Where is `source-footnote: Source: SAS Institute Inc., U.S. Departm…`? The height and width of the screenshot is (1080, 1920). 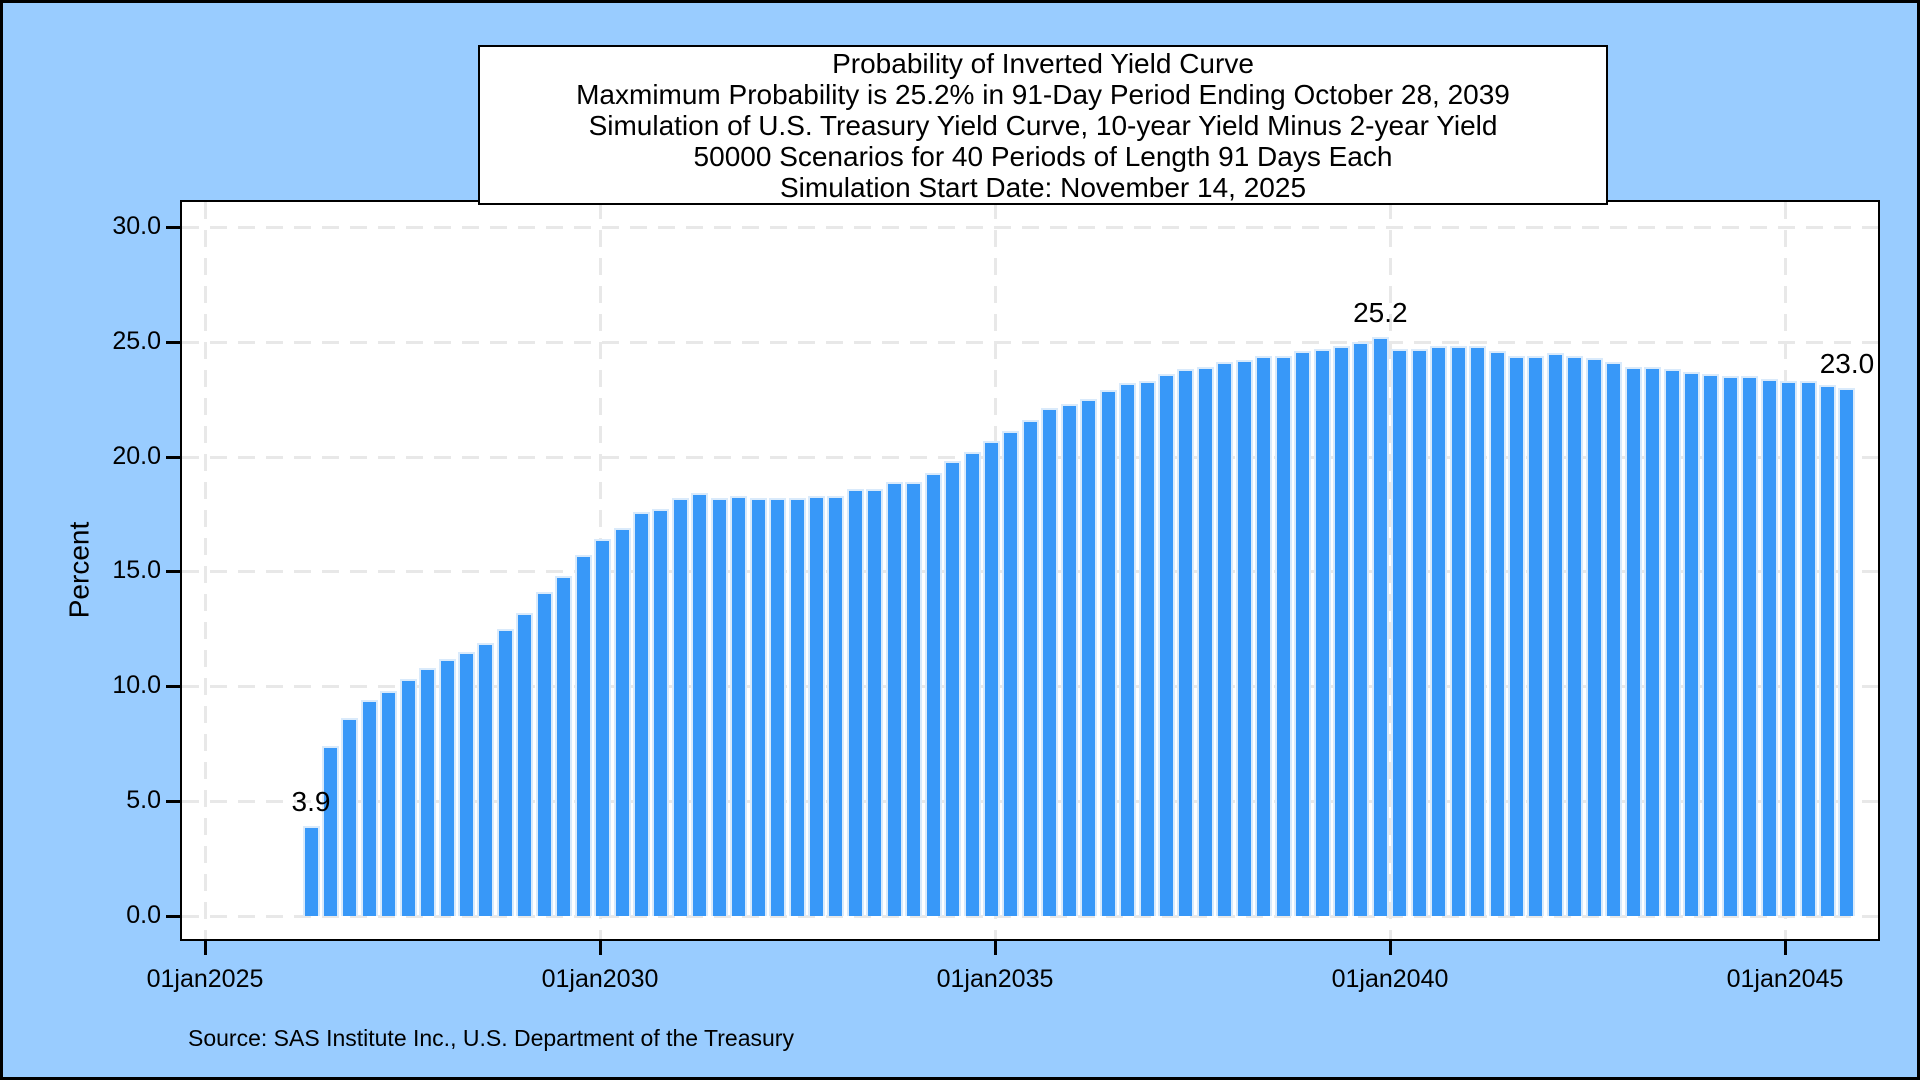
source-footnote: Source: SAS Institute Inc., U.S. Departm… is located at coordinates (491, 1038).